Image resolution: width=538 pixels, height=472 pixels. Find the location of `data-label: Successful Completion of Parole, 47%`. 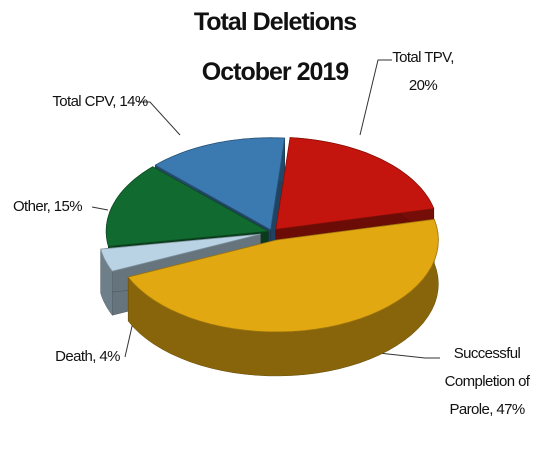

data-label: Successful Completion of Parole, 47% is located at coordinates (487, 381).